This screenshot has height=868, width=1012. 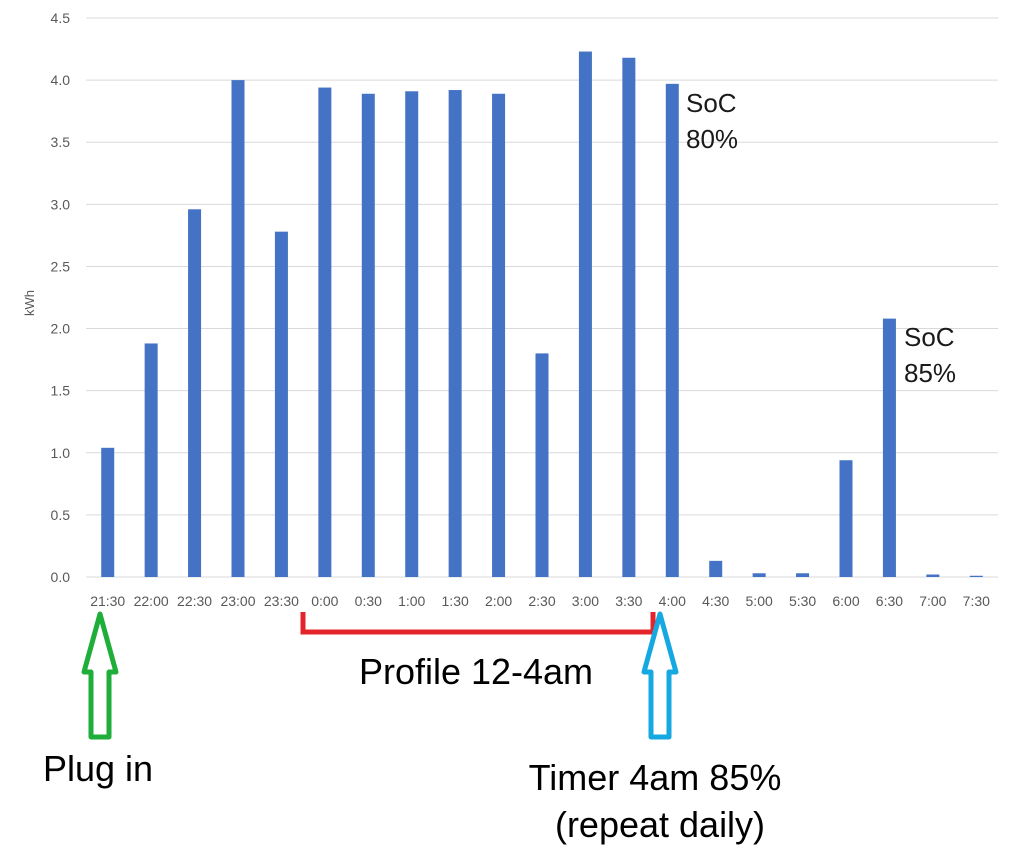 I want to click on y-tick-label: 0.5, so click(x=61, y=515).